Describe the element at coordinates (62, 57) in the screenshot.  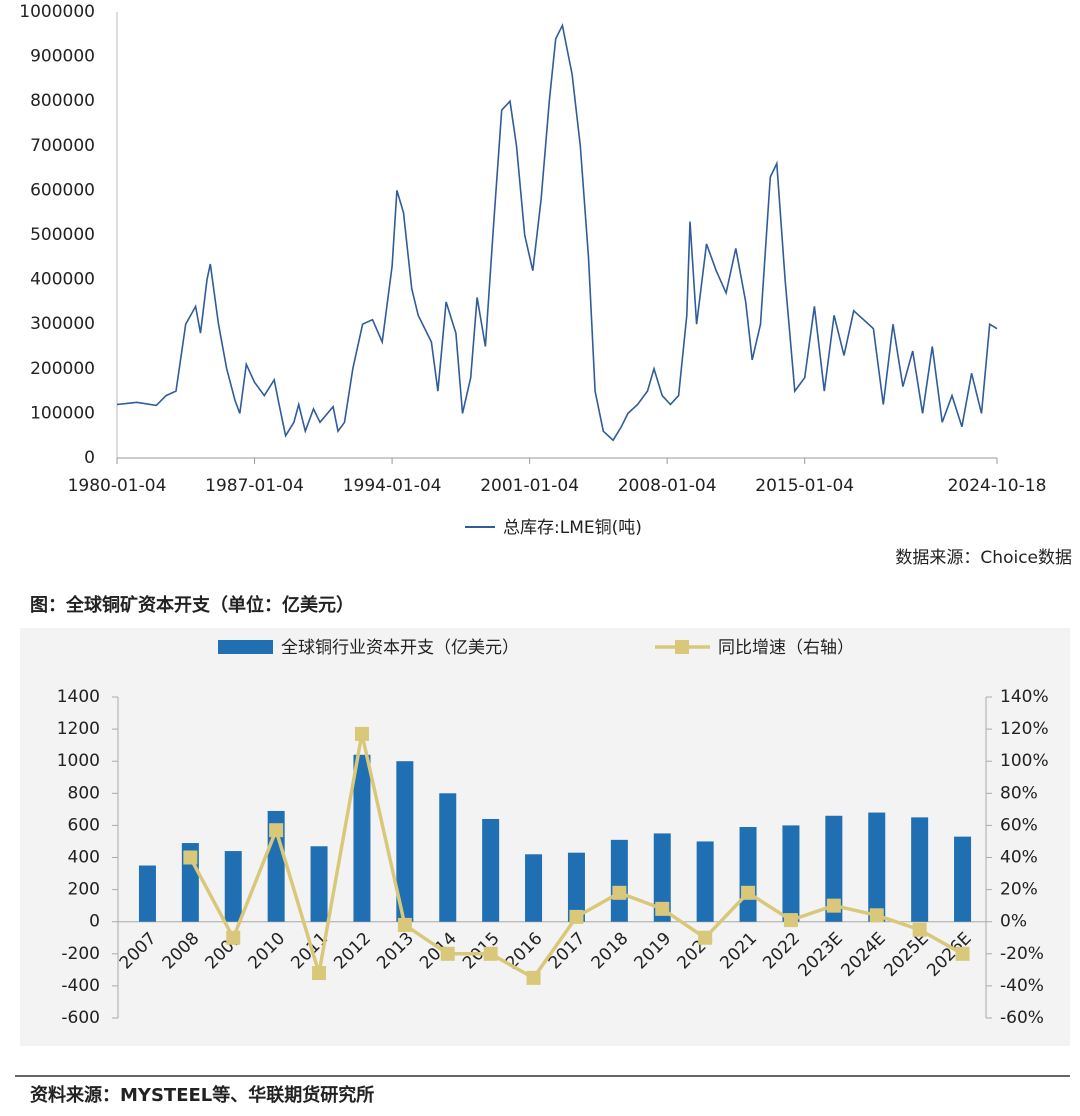
I see `y-tick-label: 900000` at that location.